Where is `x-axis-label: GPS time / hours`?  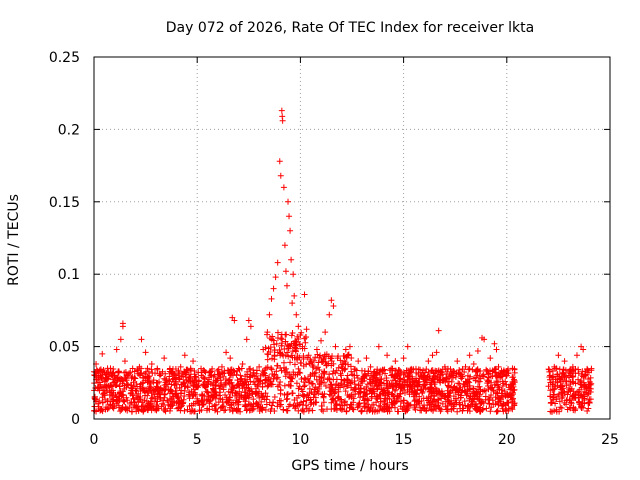
x-axis-label: GPS time / hours is located at coordinates (349, 466).